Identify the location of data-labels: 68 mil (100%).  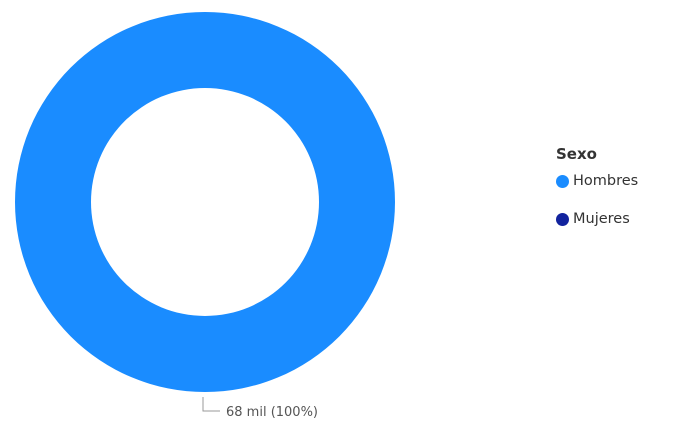
(260, 408).